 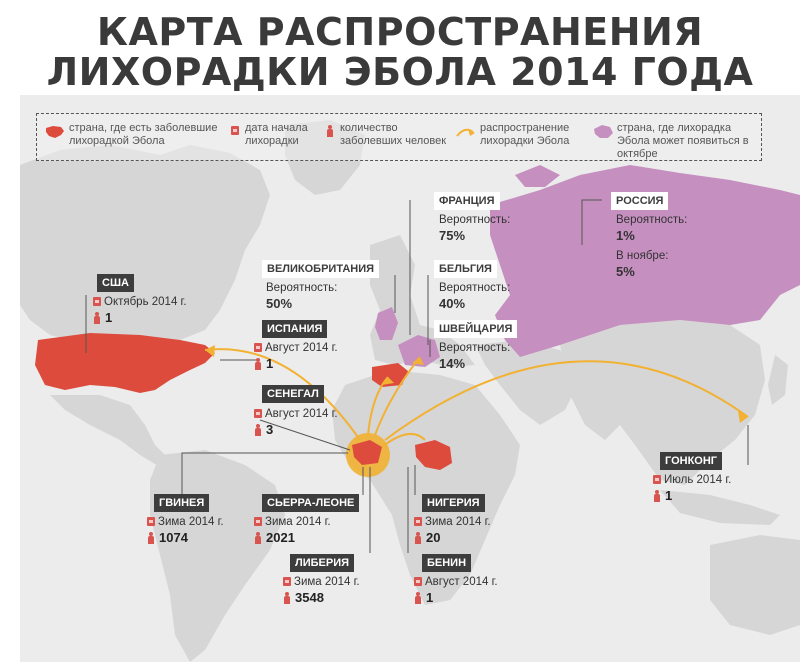 I want to click on count-liberia: 3548, so click(x=309, y=597).